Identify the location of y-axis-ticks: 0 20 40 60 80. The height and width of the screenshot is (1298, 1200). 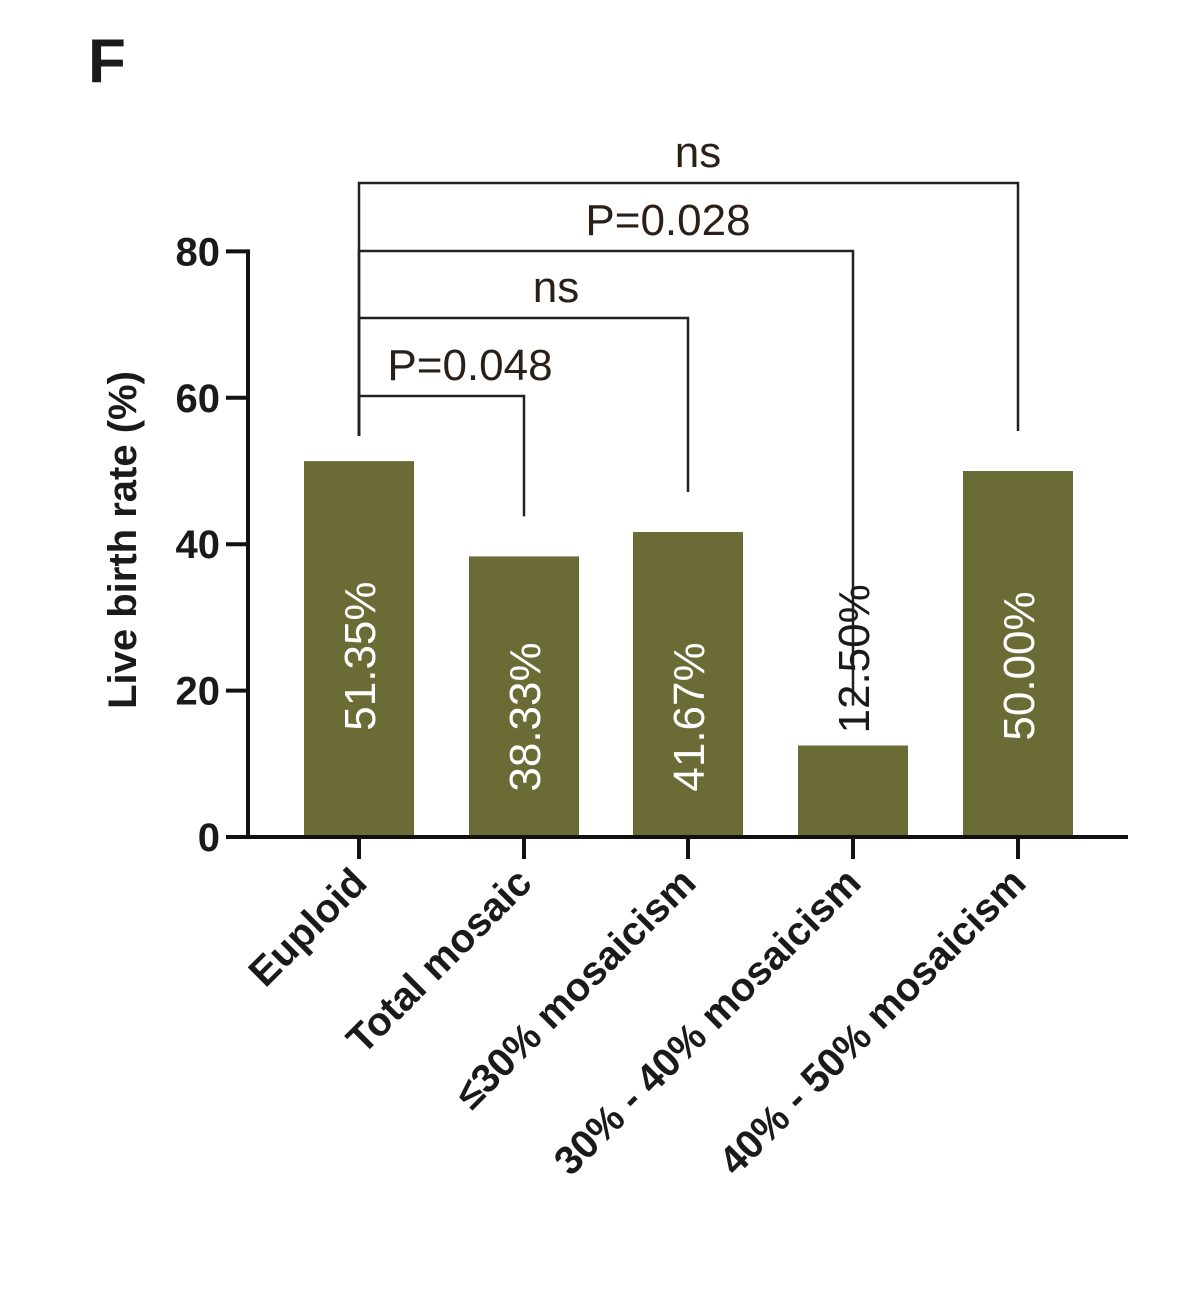
(212, 545).